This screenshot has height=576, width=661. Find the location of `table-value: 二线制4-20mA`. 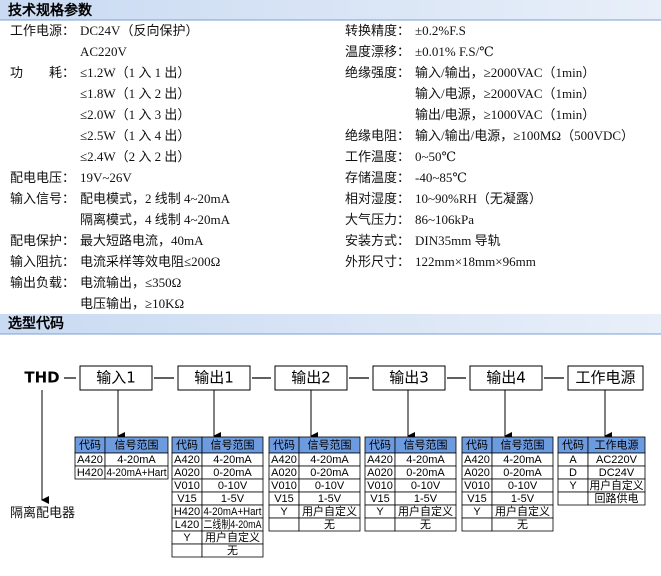

table-value: 二线制4-20mA is located at coordinates (233, 524).